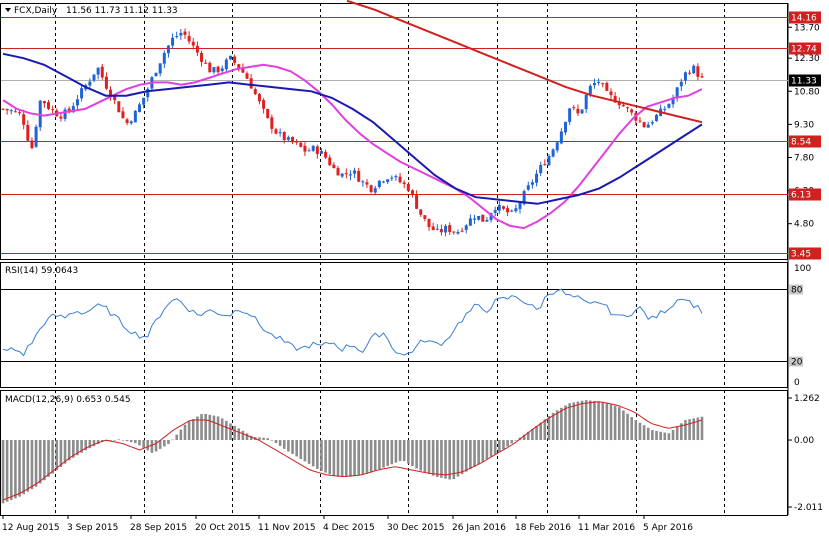 Image resolution: width=829 pixels, height=539 pixels. Describe the element at coordinates (352, 322) in the screenshot. I see `rsi-line` at that location.